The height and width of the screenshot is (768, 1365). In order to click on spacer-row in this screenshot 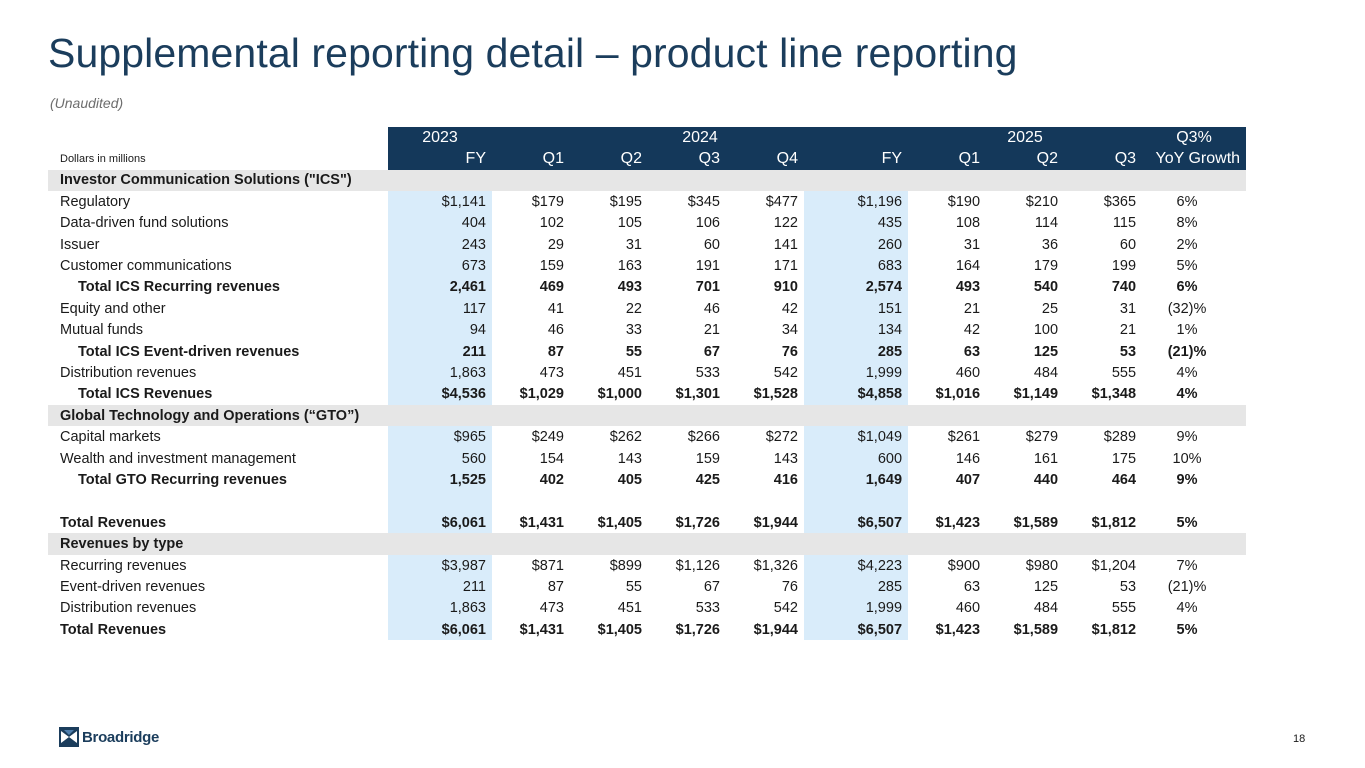, I will do `click(647, 501)`.